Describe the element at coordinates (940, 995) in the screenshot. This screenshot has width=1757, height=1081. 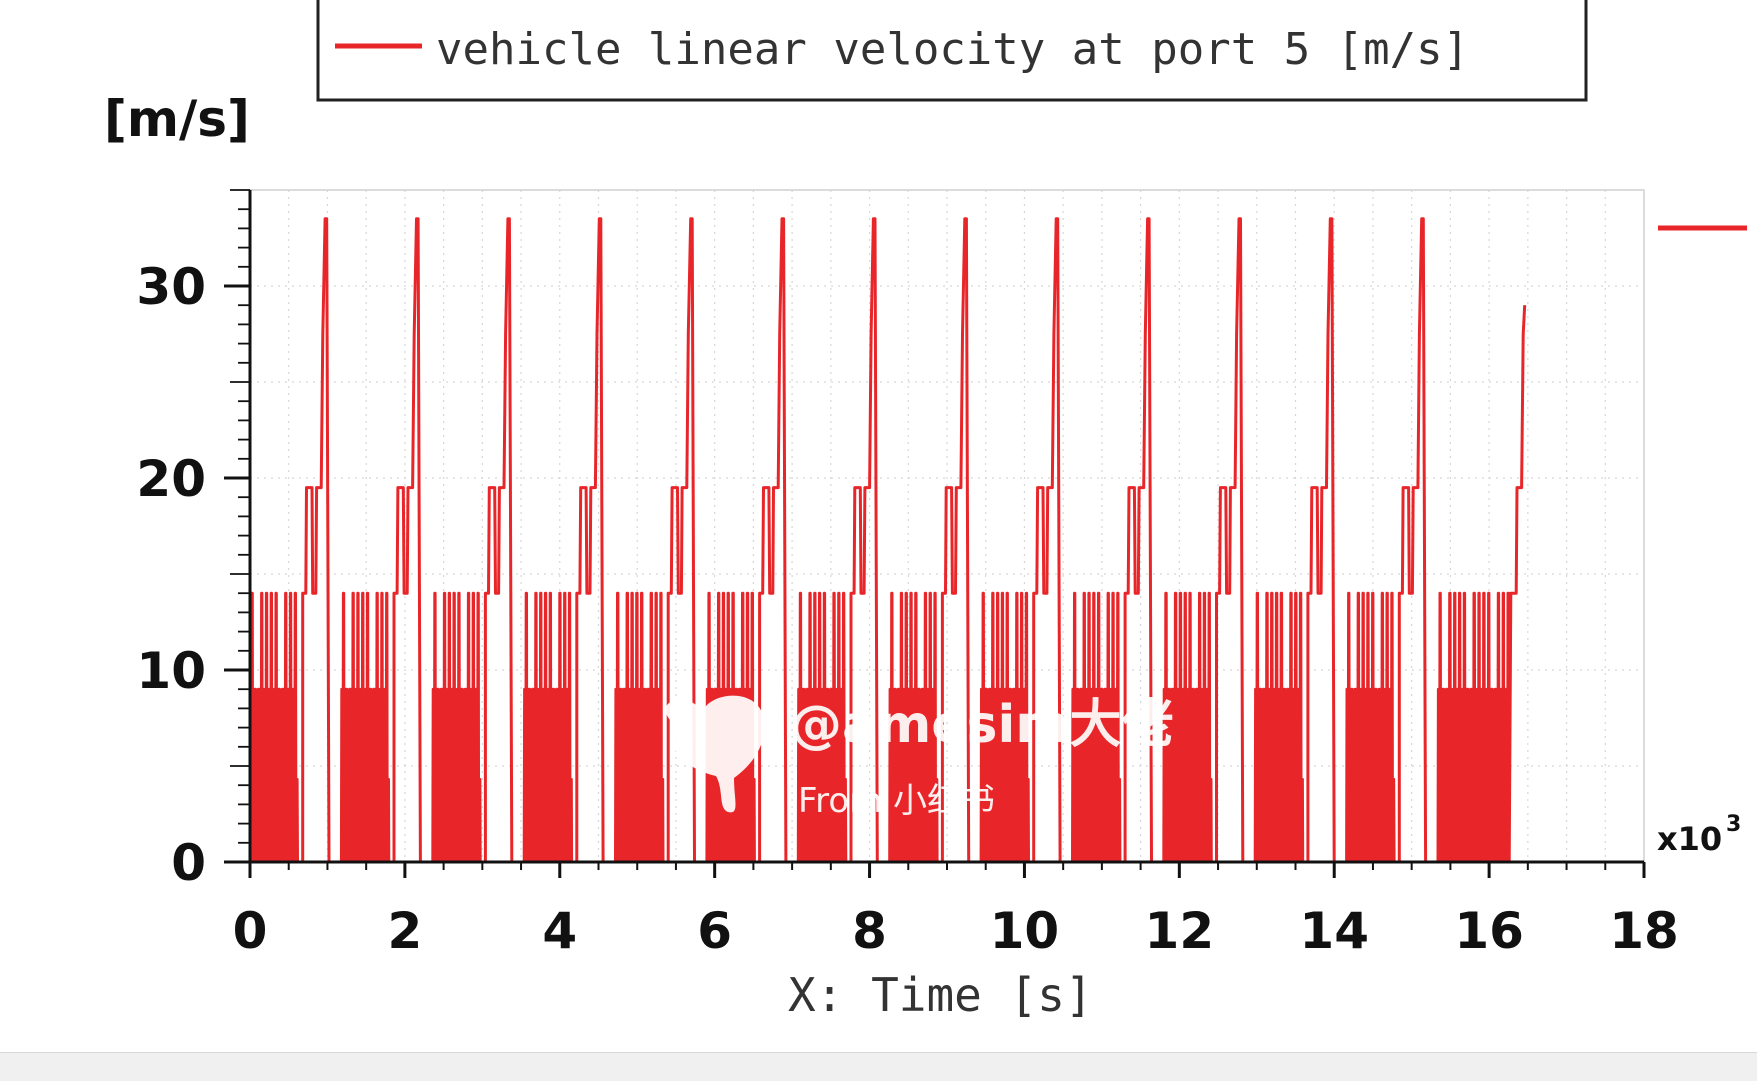
I see `x-axis-label: X: Time [s]` at that location.